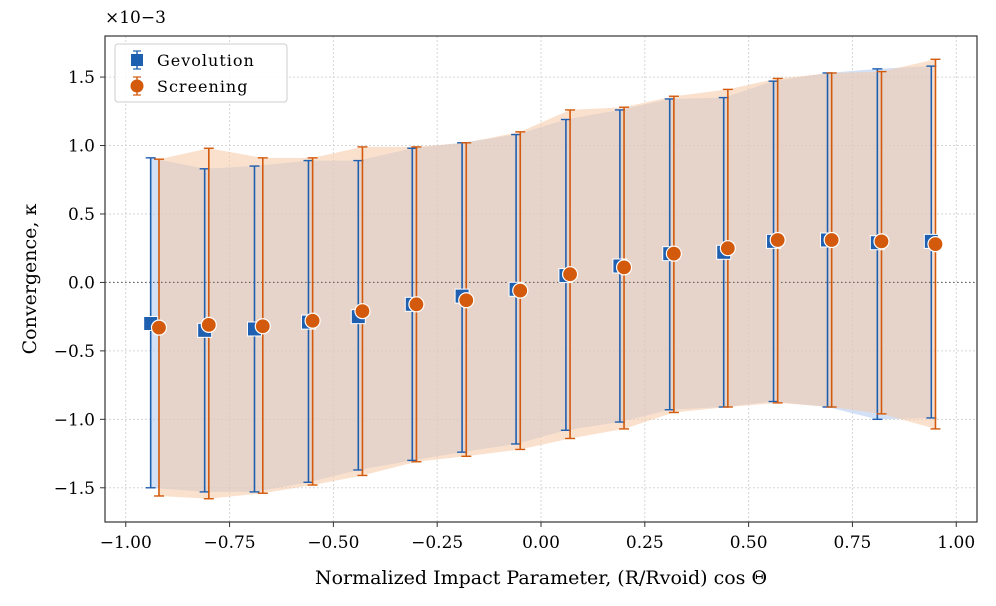 This screenshot has height=606, width=996. What do you see at coordinates (202, 86) in the screenshot?
I see `legend-label-screening: Screening` at bounding box center [202, 86].